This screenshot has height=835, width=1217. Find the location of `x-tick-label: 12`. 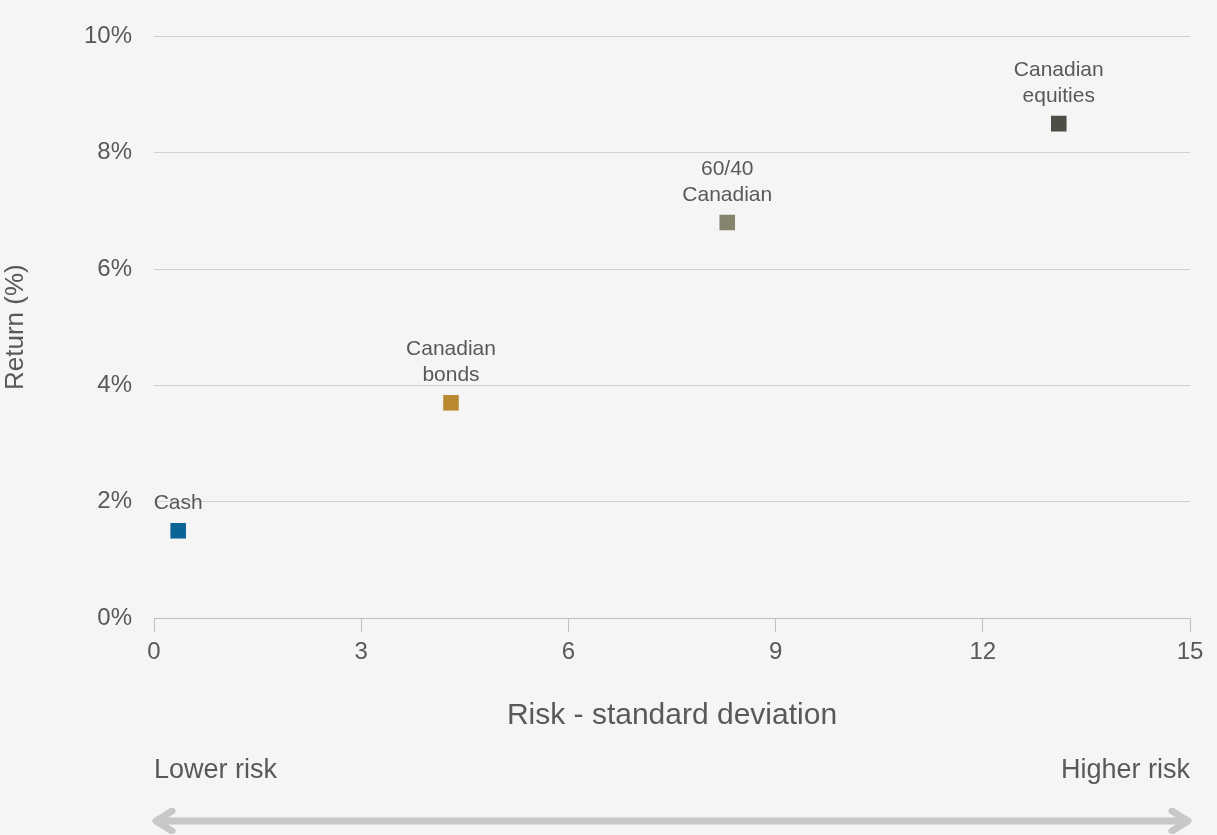

x-tick-label: 12 is located at coordinates (983, 651).